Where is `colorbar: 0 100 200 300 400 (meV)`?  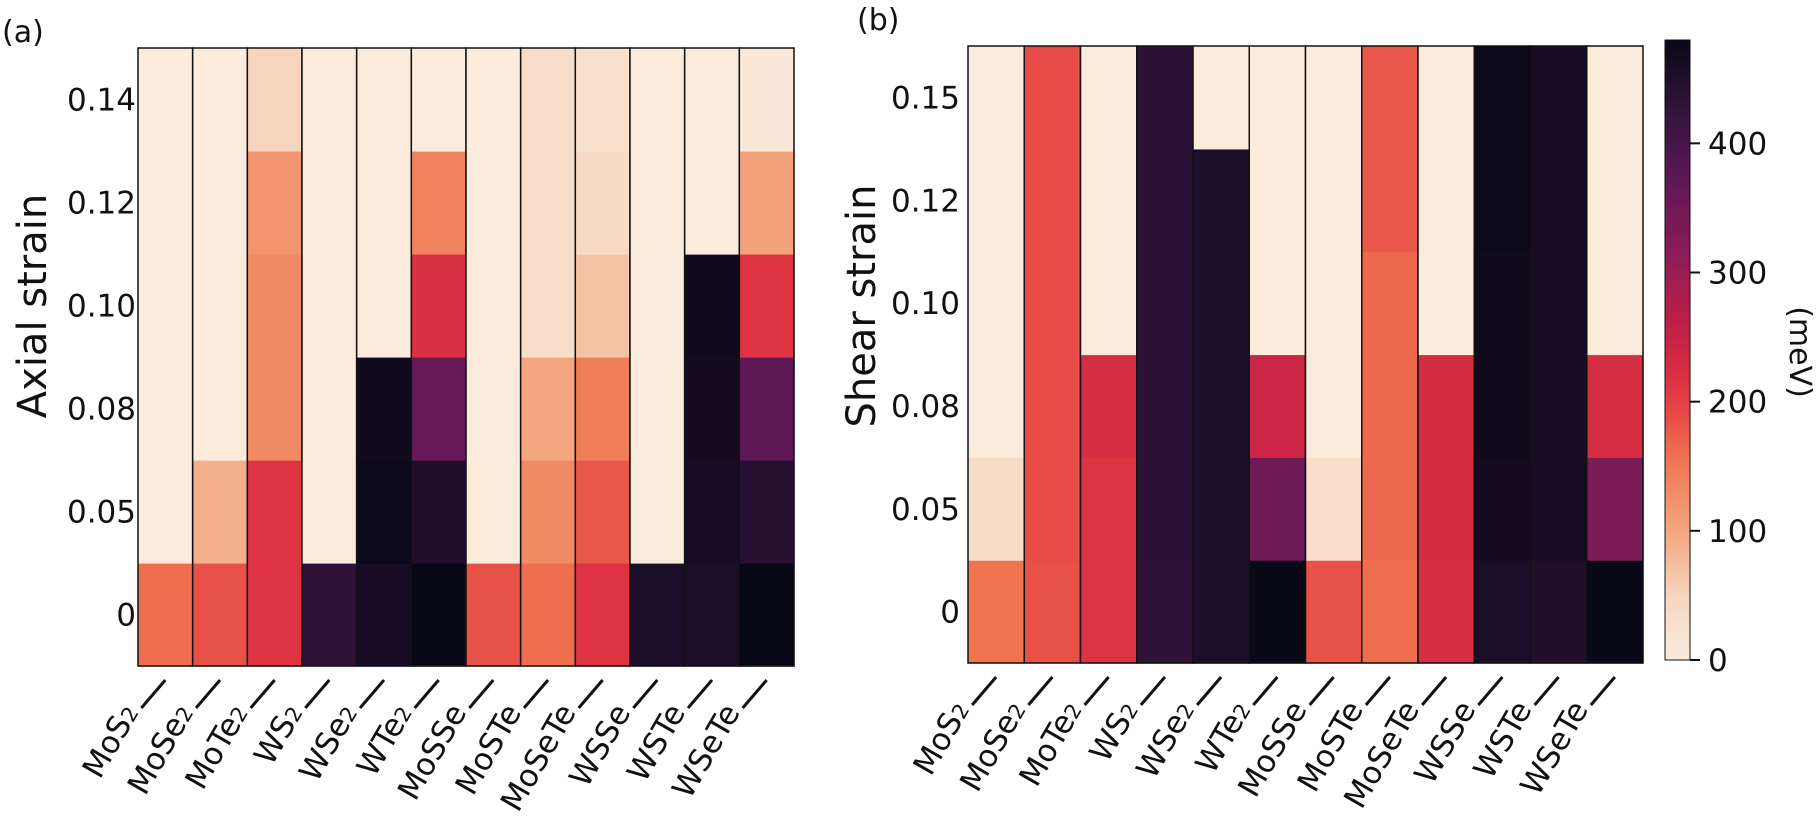 colorbar: 0 100 200 300 400 (meV) is located at coordinates (1740, 359).